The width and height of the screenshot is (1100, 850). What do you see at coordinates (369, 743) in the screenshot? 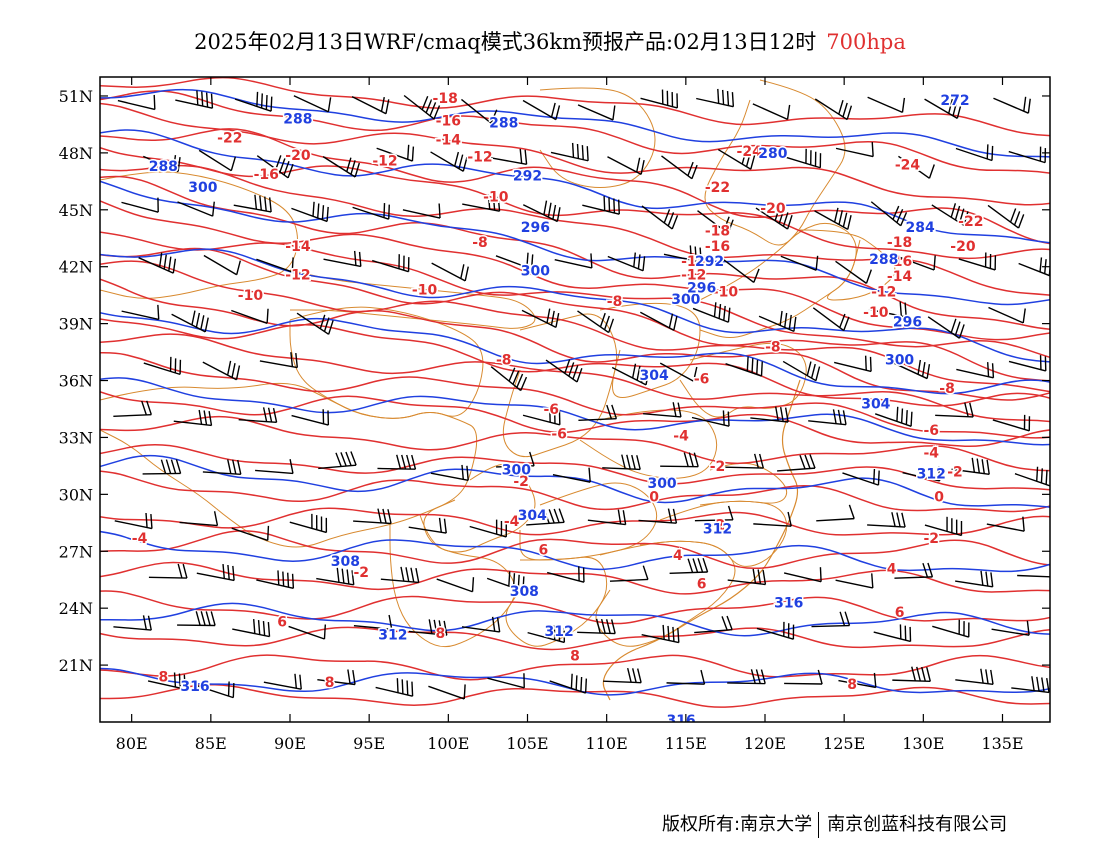
I see `lon-label: 95E` at bounding box center [369, 743].